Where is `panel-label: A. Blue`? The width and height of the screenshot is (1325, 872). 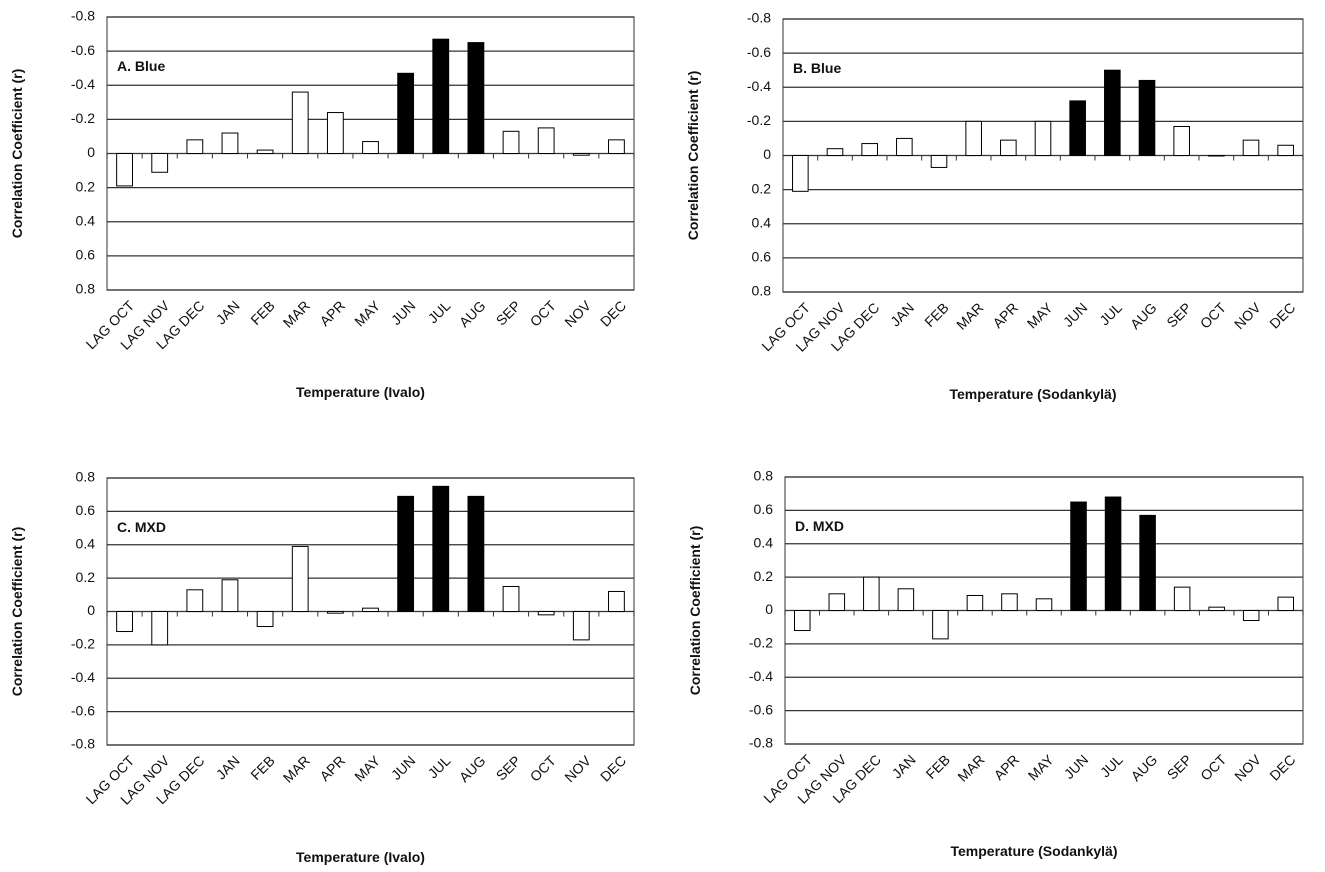
panel-label: A. Blue is located at coordinates (141, 66).